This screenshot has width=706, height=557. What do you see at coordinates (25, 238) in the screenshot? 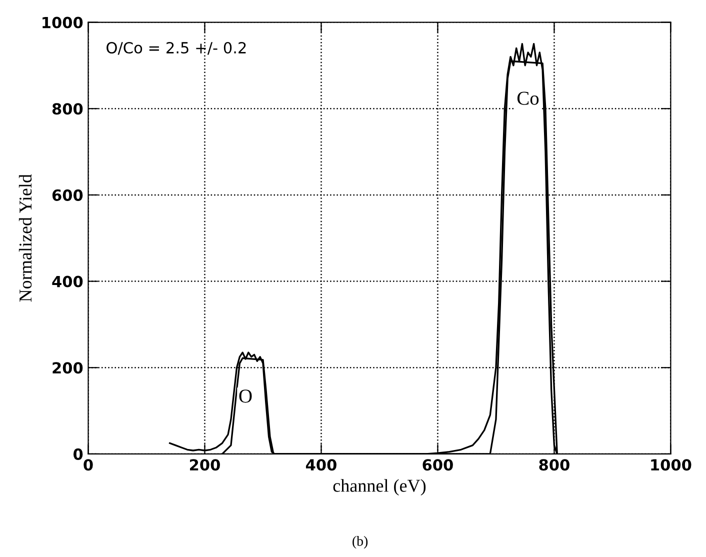
I see `y-axis-title: Normalized Yield` at bounding box center [25, 238].